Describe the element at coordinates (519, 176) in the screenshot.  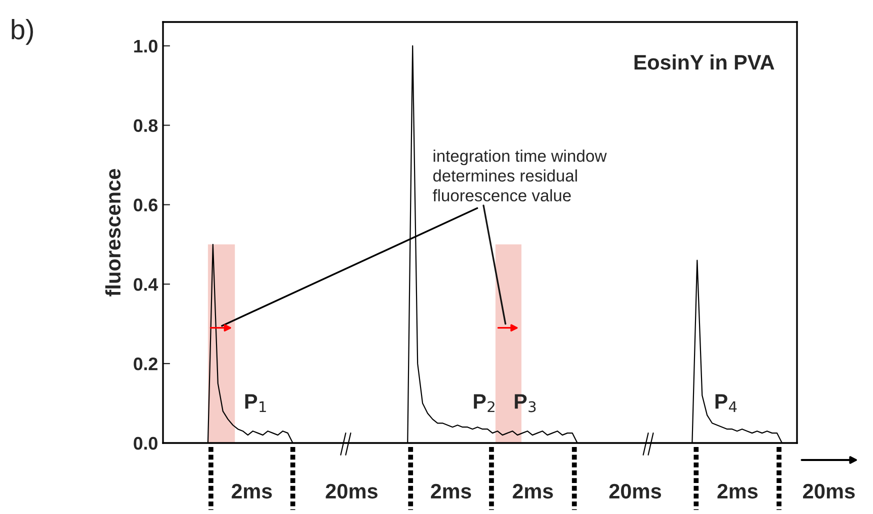
I see `annotation: integration time window determines residual fluorescence value` at that location.